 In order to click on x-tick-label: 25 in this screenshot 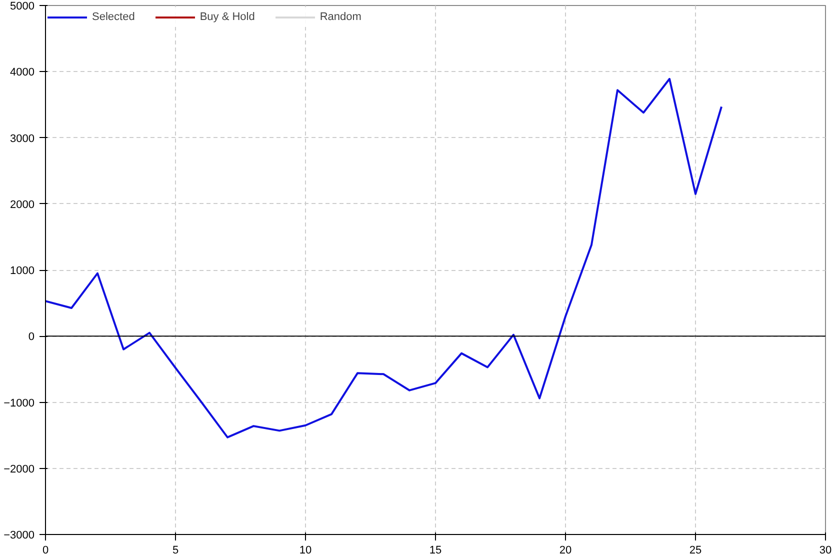, I will do `click(695, 550)`.